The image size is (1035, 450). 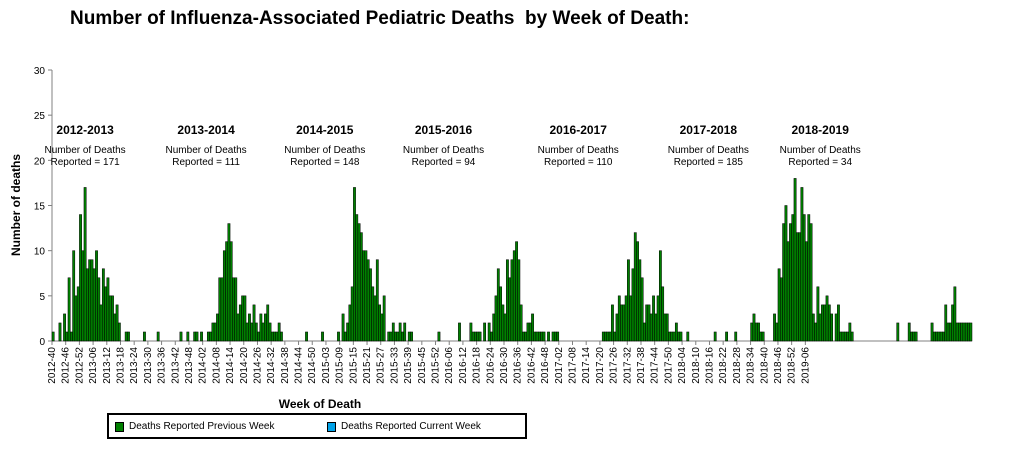 What do you see at coordinates (52, 365) in the screenshot?
I see `x-tick-label: 2012-40` at bounding box center [52, 365].